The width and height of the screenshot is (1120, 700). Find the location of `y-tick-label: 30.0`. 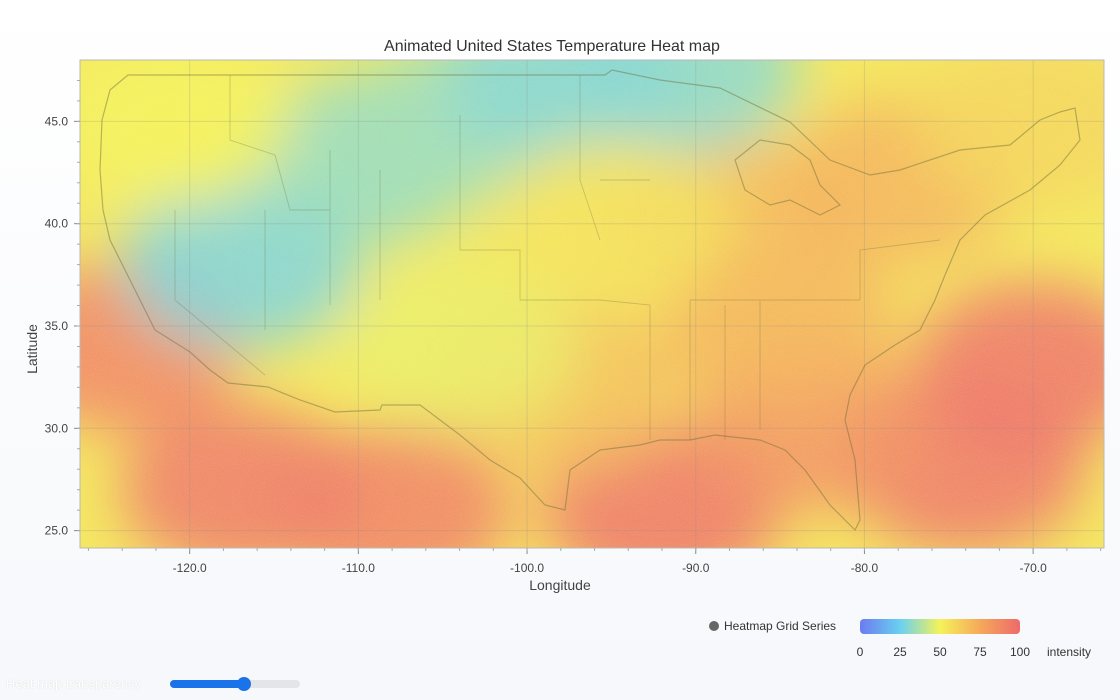

y-tick-label: 30.0 is located at coordinates (57, 428).